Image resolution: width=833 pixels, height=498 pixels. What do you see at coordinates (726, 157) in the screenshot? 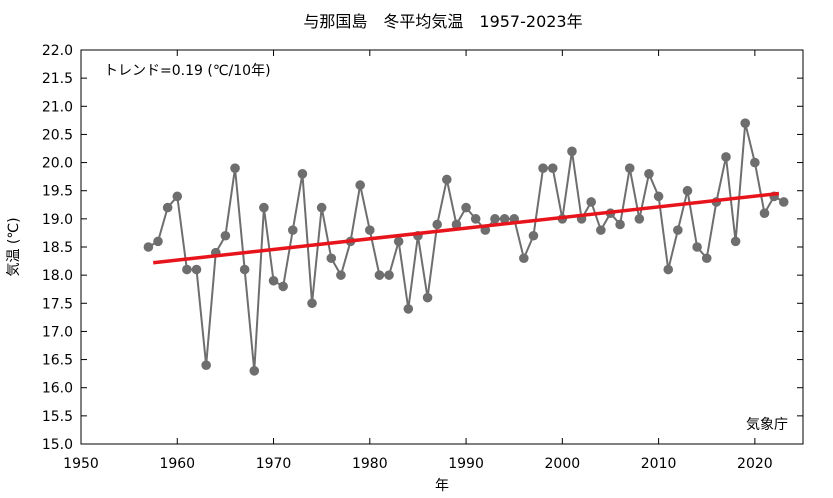
I see `data-point-2017` at bounding box center [726, 157].